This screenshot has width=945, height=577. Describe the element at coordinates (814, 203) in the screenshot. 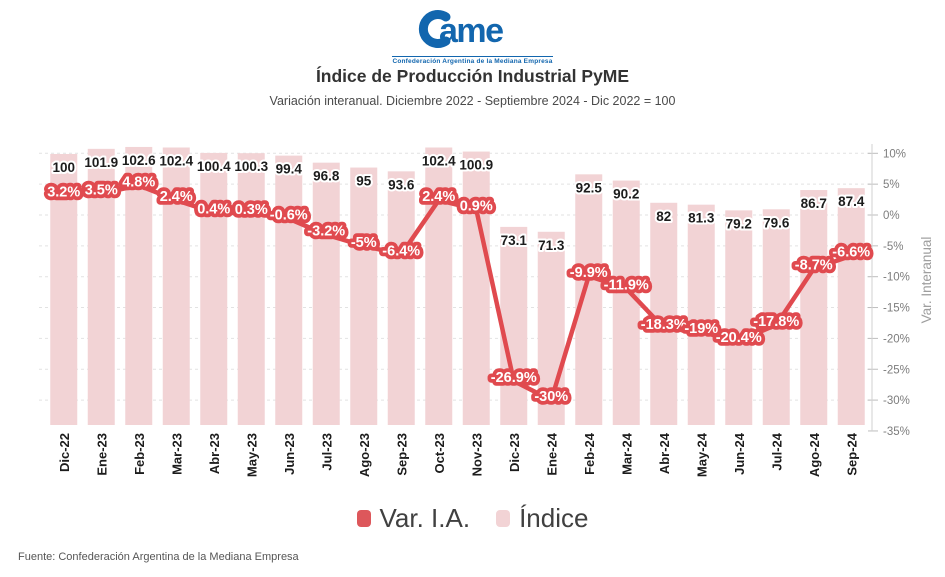

I see `bar-value-label: 86.7` at that location.